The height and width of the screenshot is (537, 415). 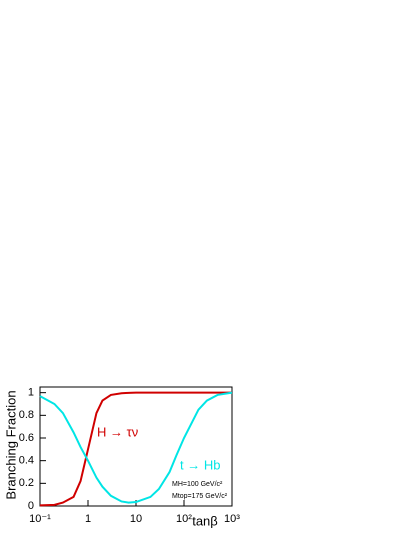 I want to click on x-tick-label: 10, so click(x=136, y=519).